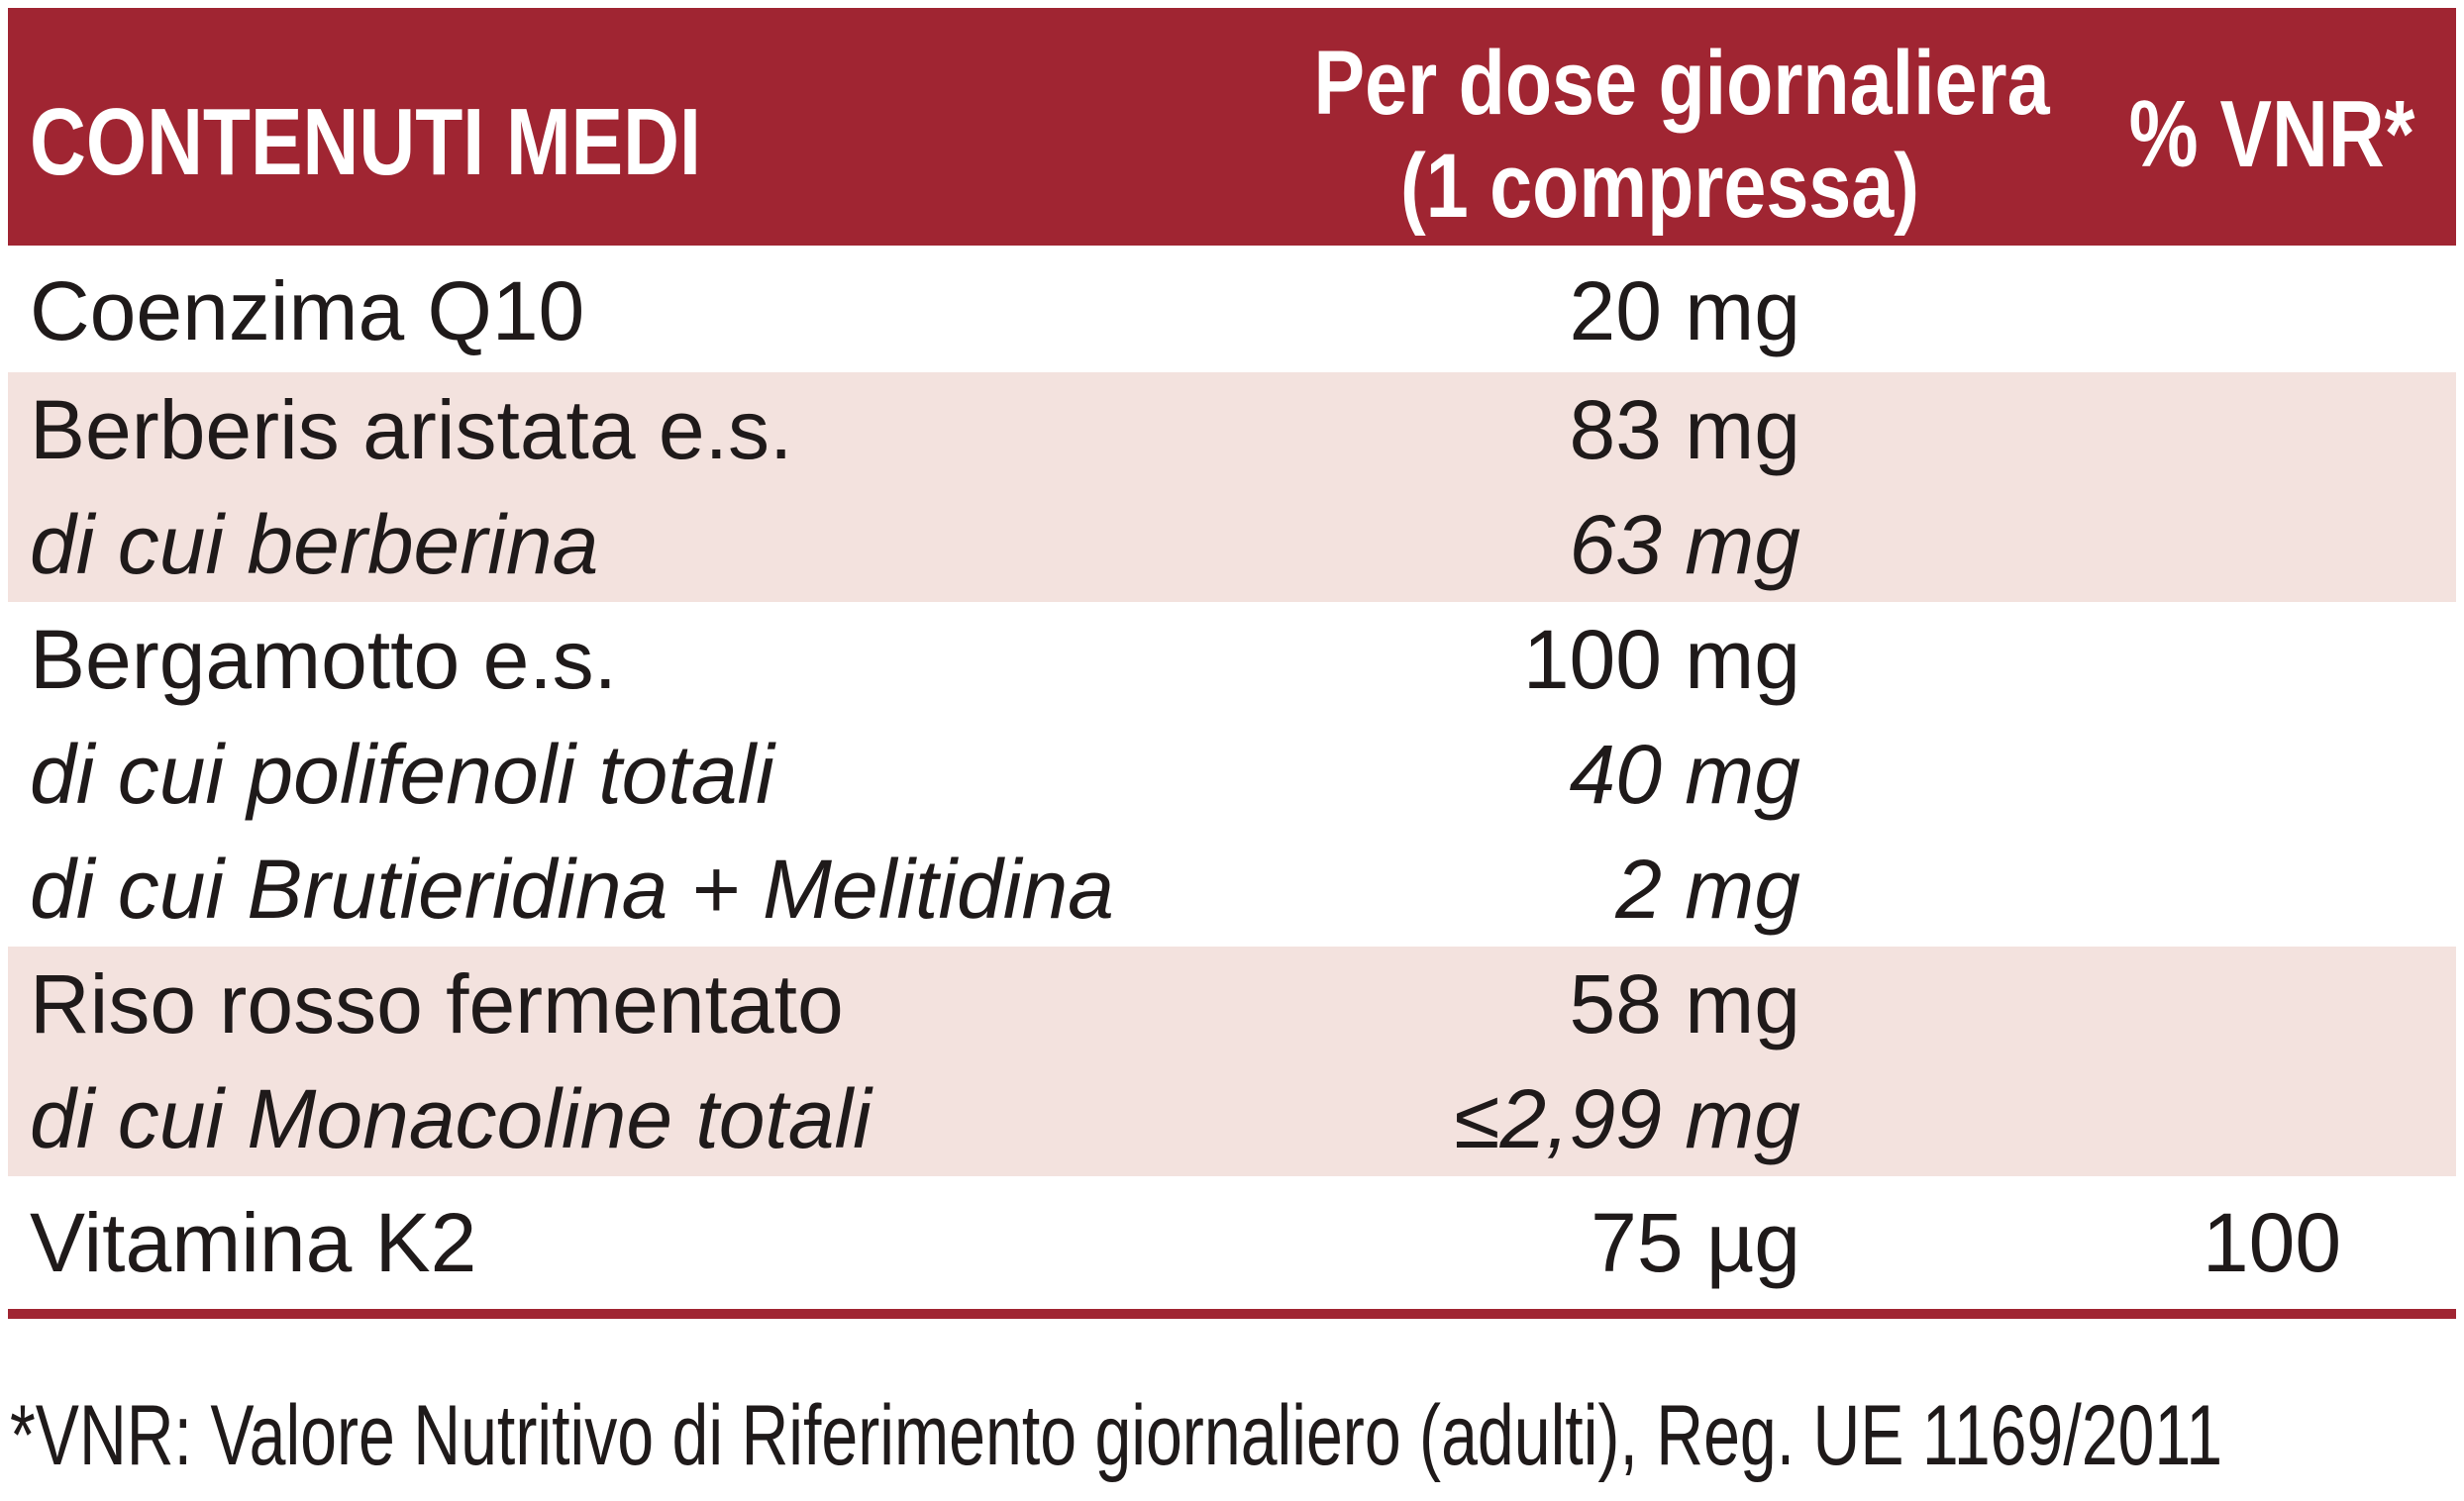  What do you see at coordinates (1232, 659) in the screenshot?
I see `table-row: Bergamotto e.s. 100 mg` at bounding box center [1232, 659].